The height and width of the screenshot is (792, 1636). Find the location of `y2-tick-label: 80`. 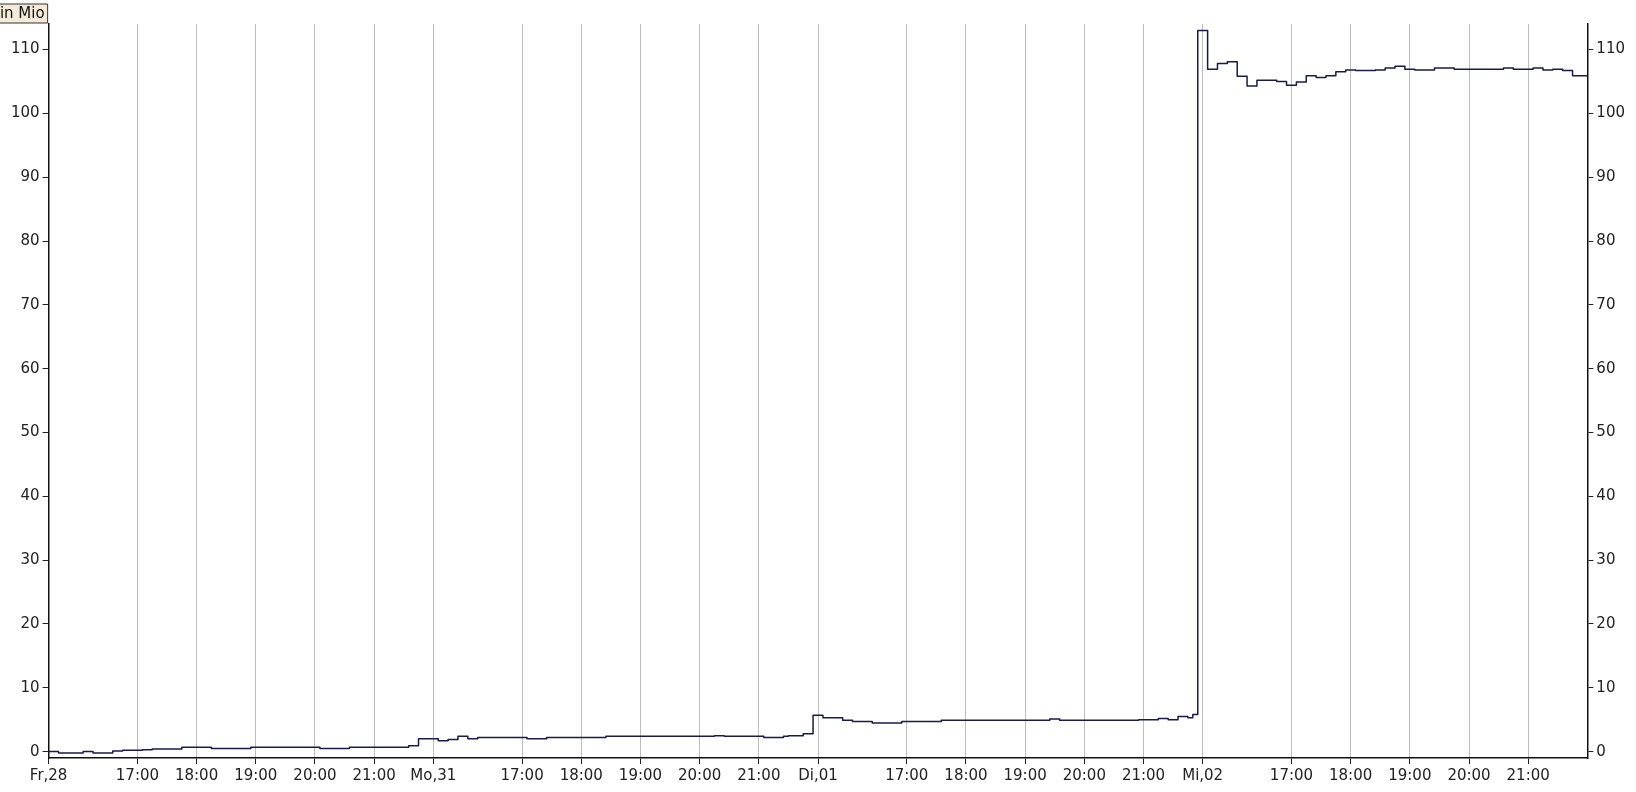

y2-tick-label: 80 is located at coordinates (1606, 239).